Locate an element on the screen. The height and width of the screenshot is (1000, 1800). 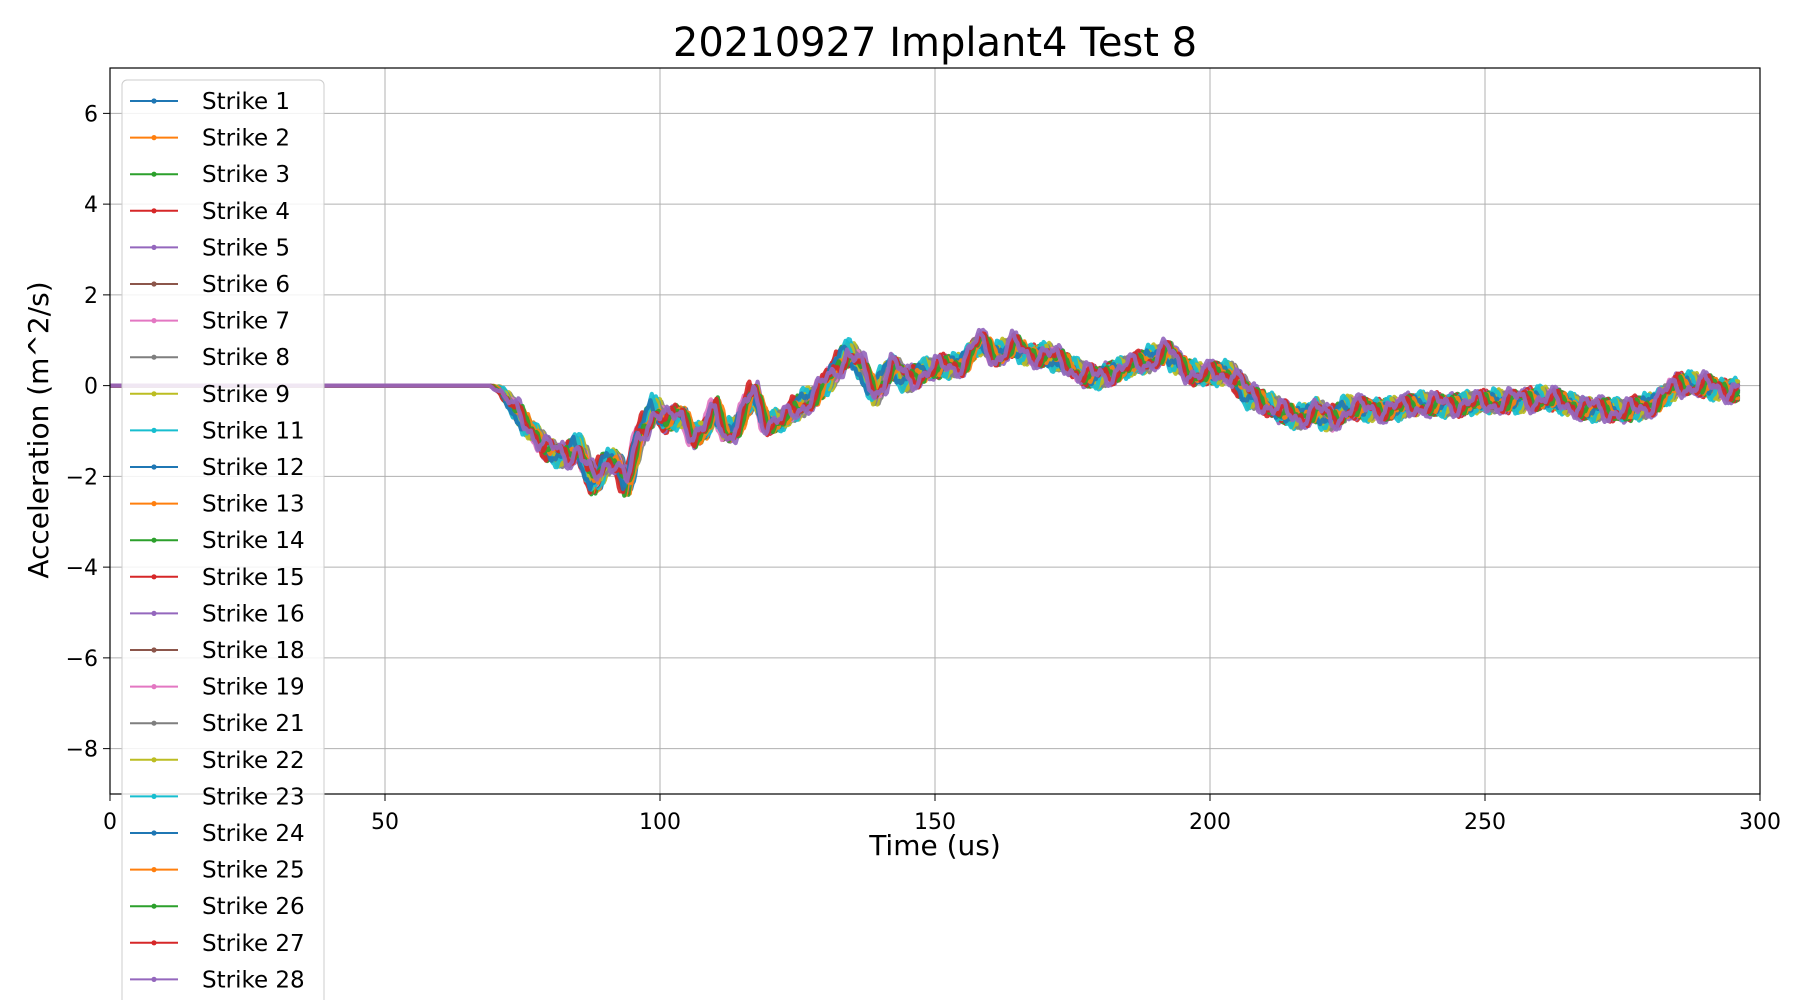
legend-box is located at coordinates (223, 539).